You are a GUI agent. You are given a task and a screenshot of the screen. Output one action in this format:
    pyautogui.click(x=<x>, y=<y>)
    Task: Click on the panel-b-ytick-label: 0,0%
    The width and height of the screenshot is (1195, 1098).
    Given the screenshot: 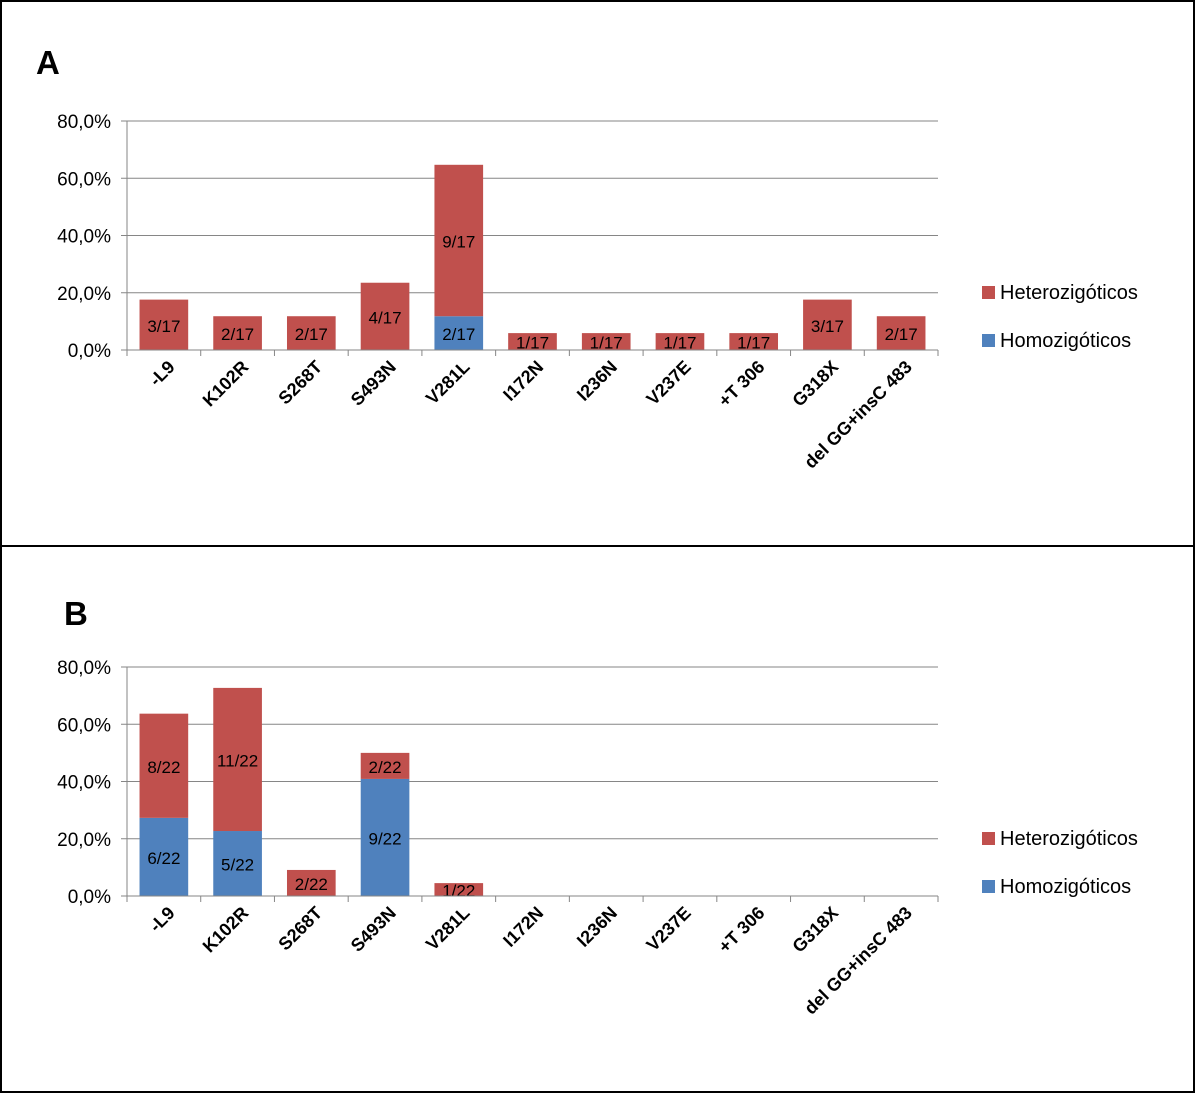 What is the action you would take?
    pyautogui.click(x=89, y=897)
    